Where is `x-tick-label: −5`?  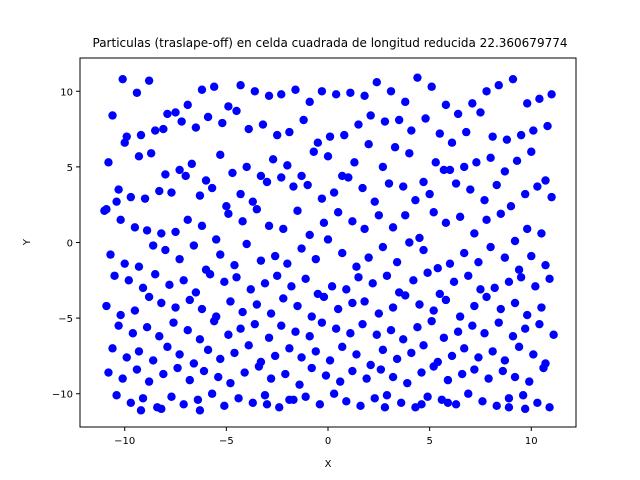 x-tick-label: −5 is located at coordinates (226, 441).